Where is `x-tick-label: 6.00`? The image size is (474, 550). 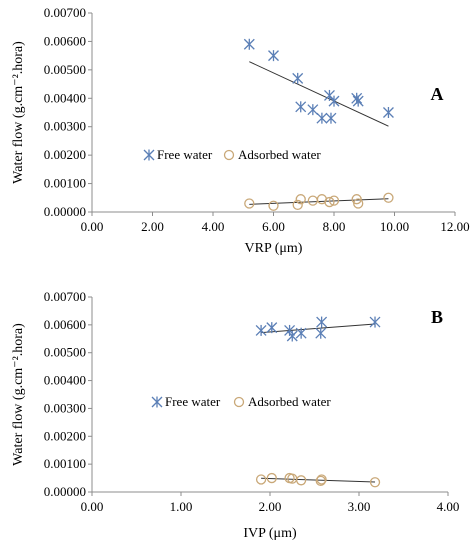
x-tick-label: 6.00 is located at coordinates (273, 226).